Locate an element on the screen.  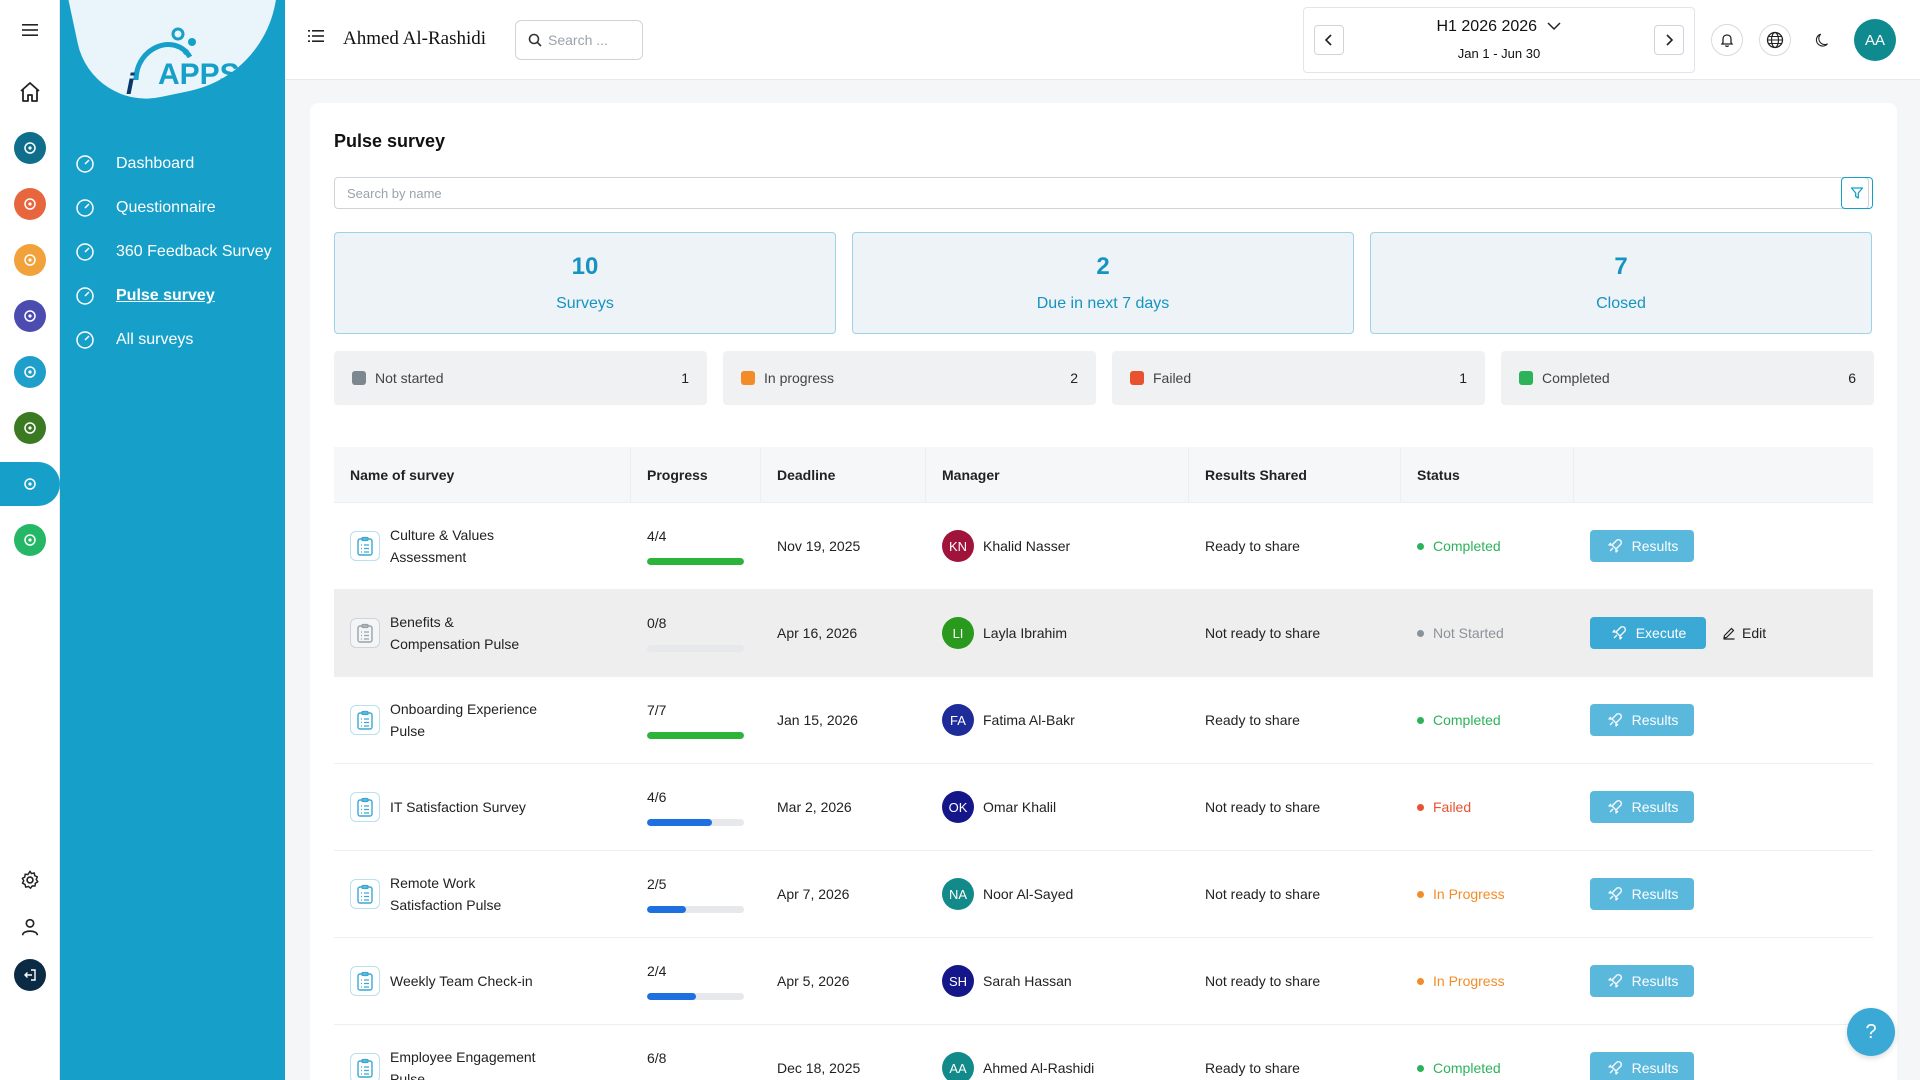
app-forms-icon is located at coordinates (30, 540).